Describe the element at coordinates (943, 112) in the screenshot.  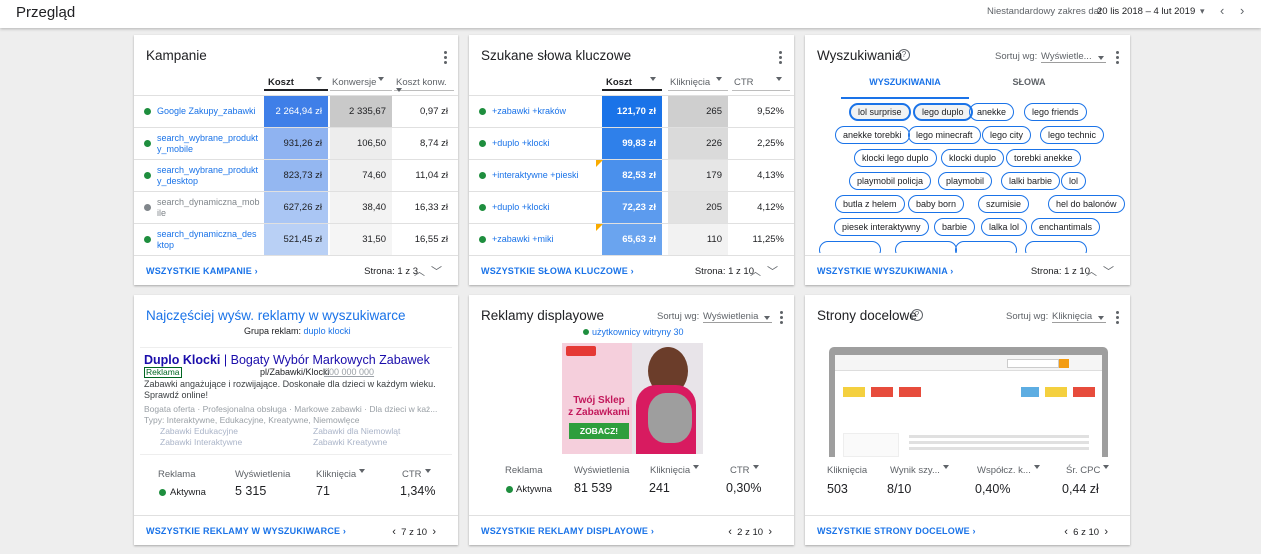
I see `search-term-chip: lego duplo` at that location.